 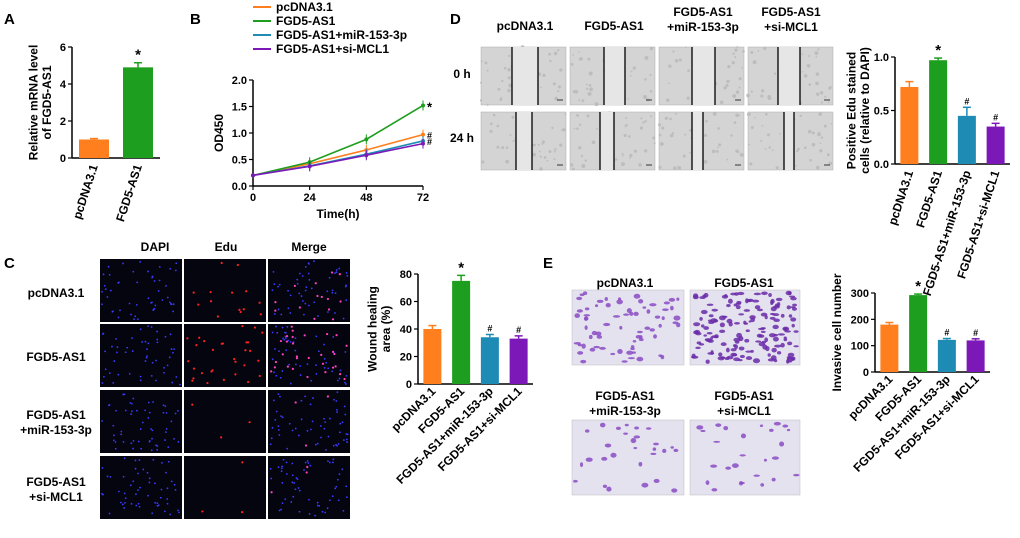 I want to click on wound-gap, so click(x=703, y=76).